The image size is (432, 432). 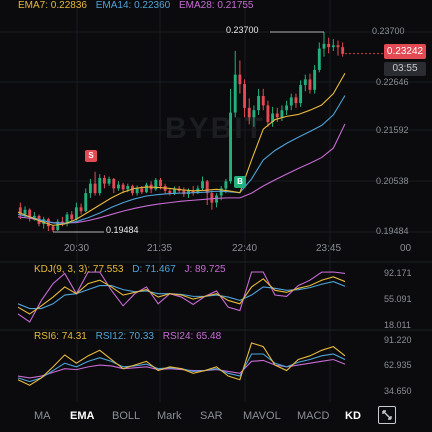 I want to click on candle-countdown: 03:55, so click(x=405, y=69).